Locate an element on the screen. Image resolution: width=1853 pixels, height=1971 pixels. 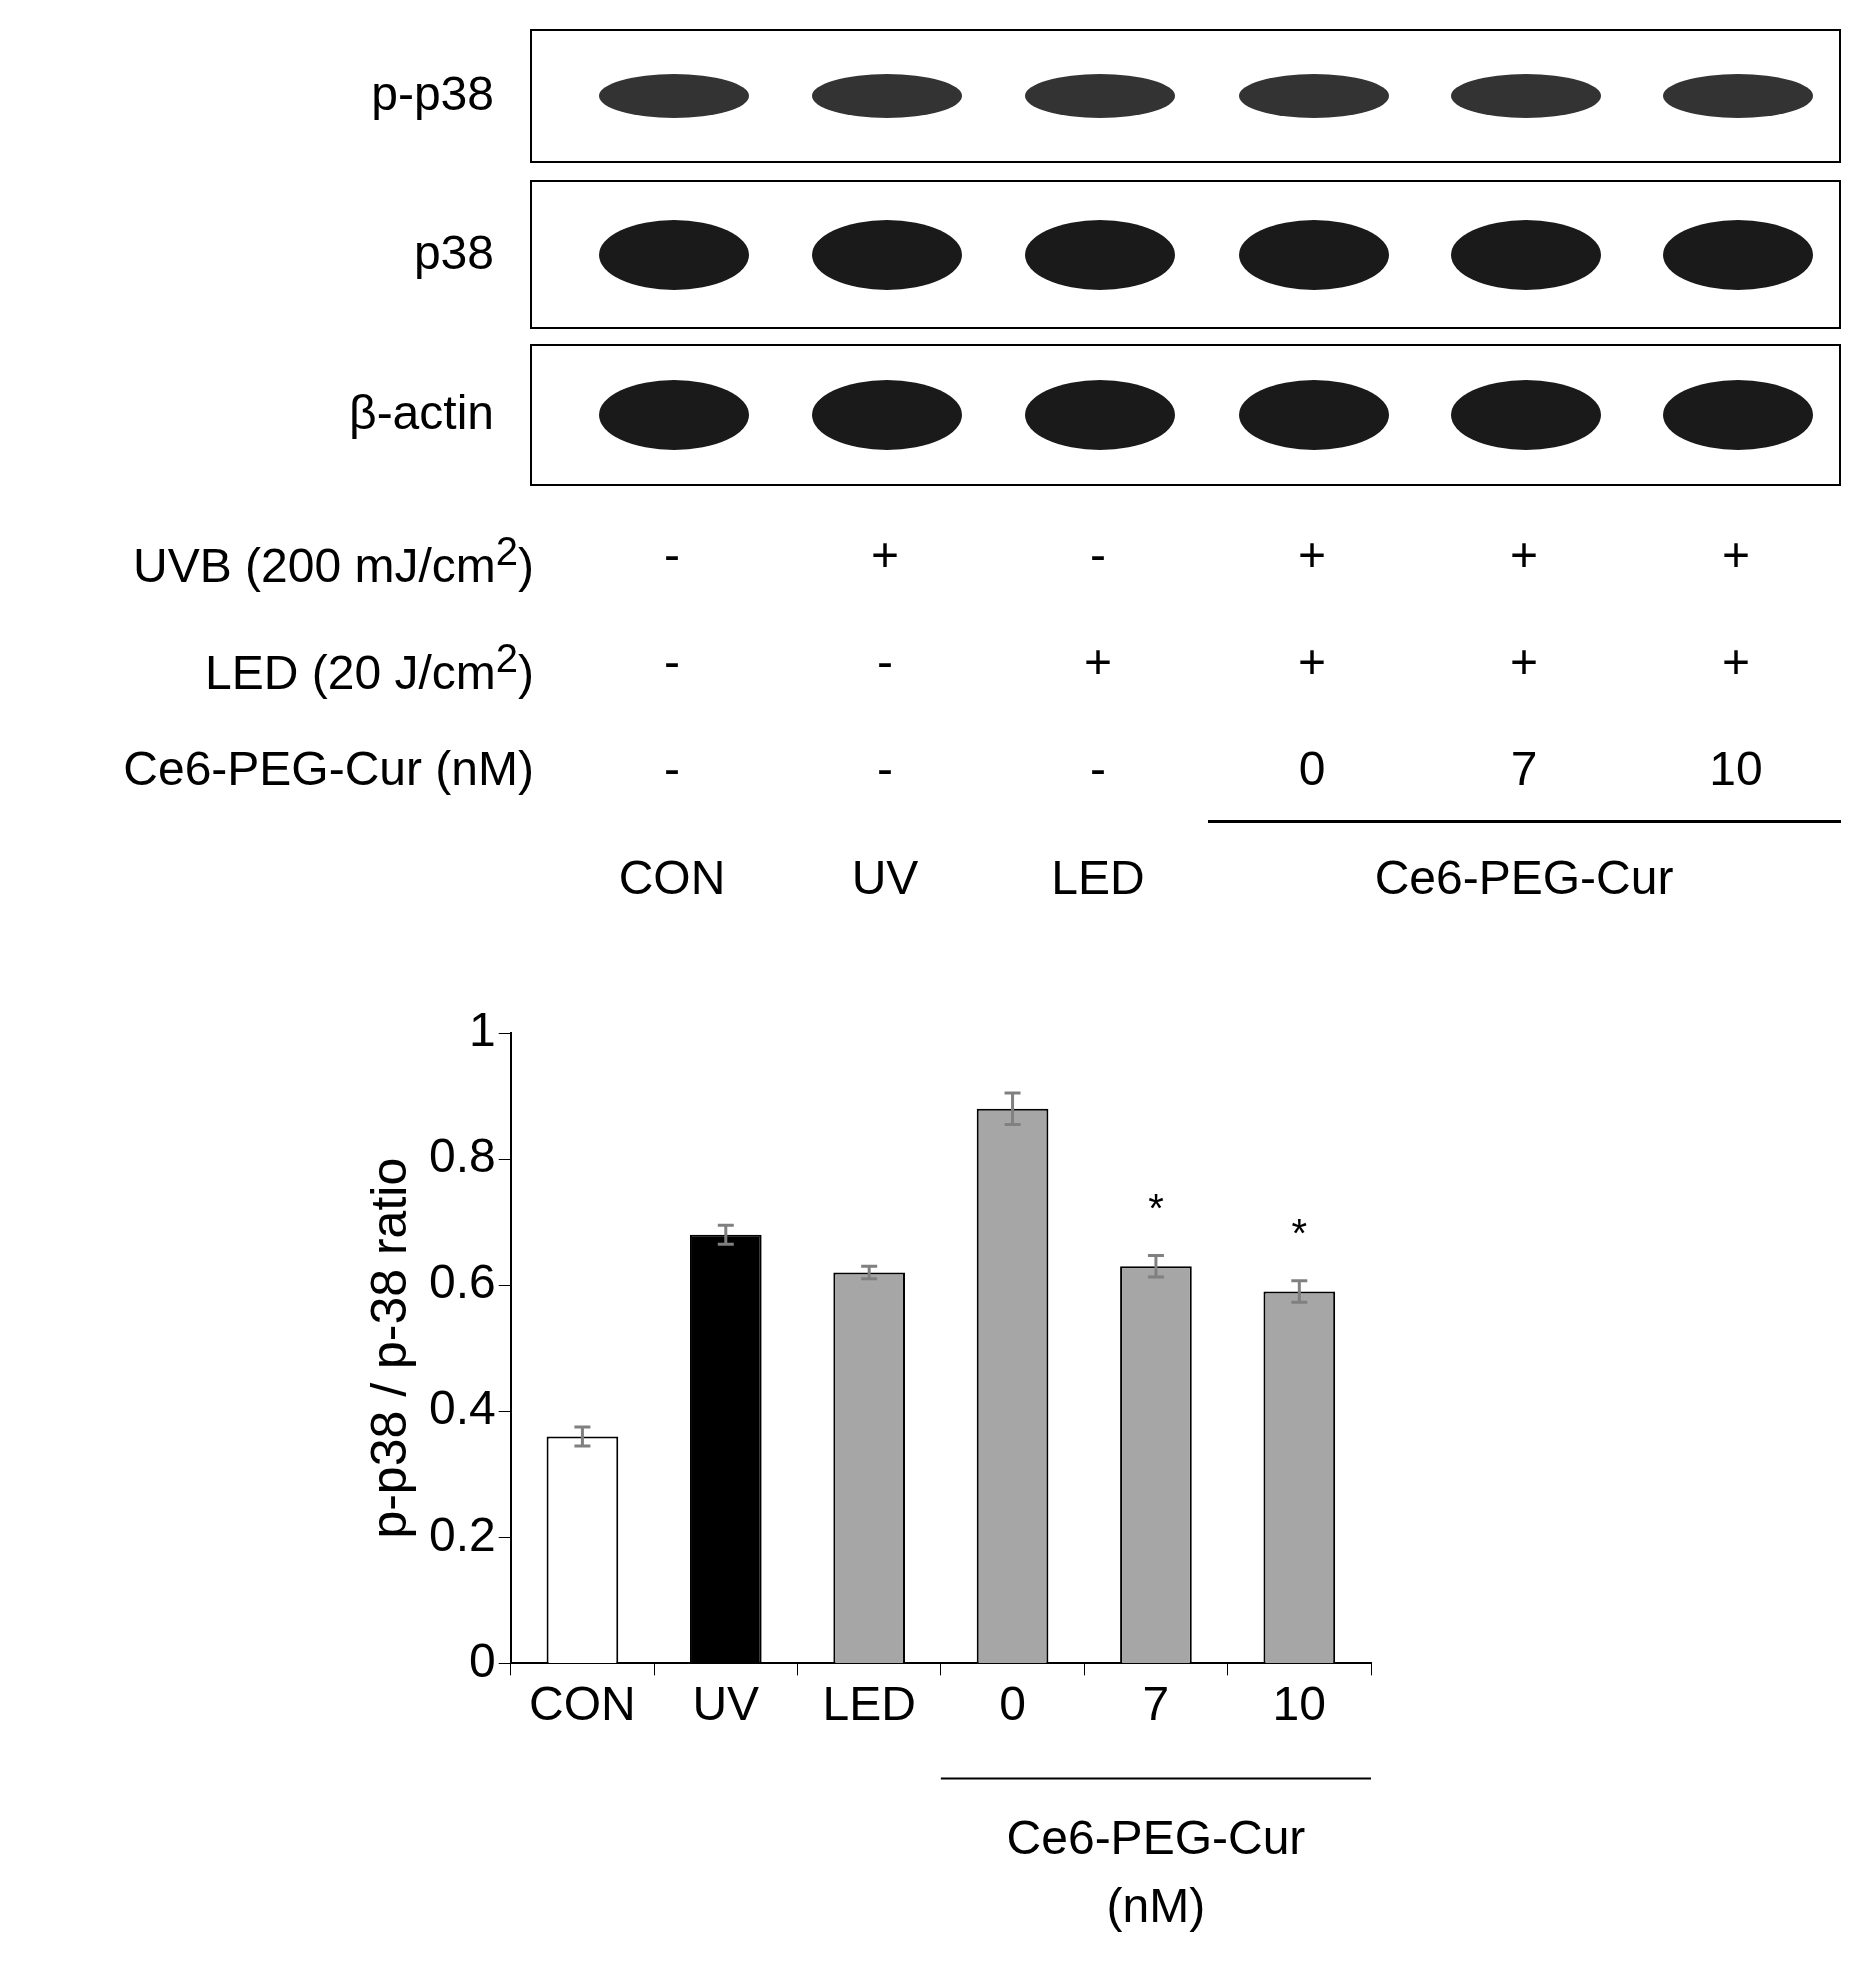
text: Ce6-PEG-Cur (nM) is located at coordinates (328, 768).